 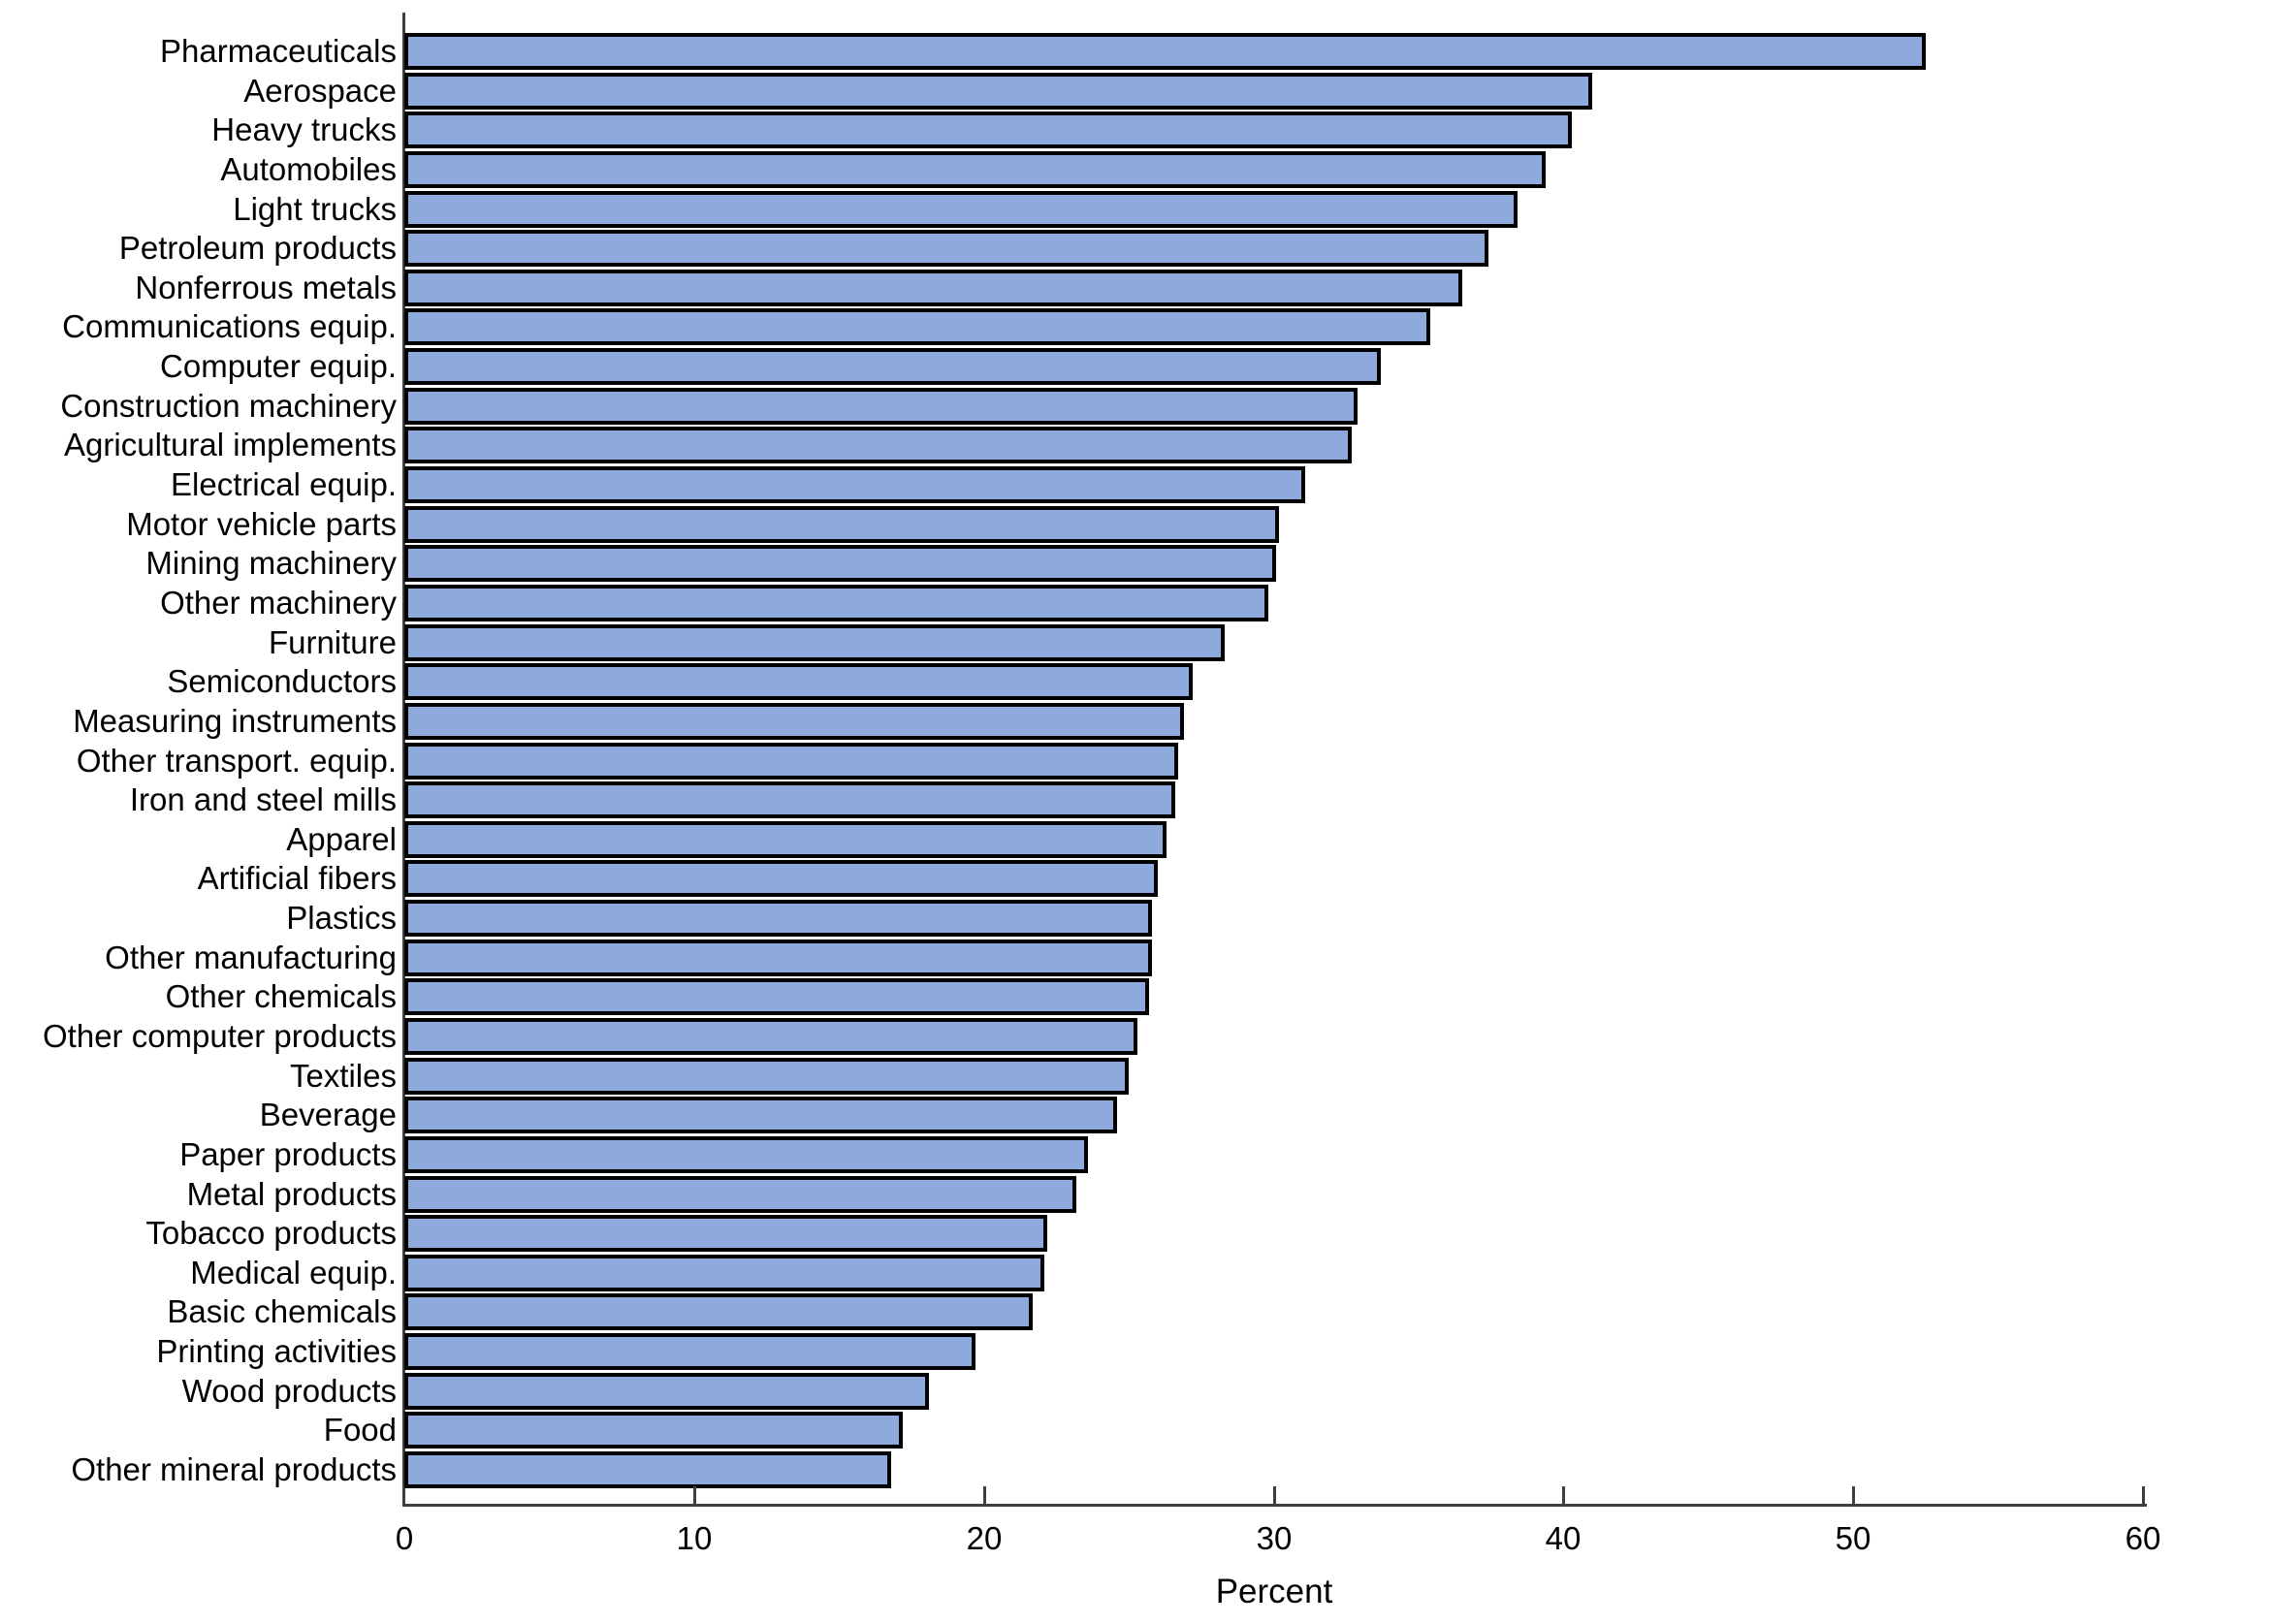 I want to click on category-label-printing-activities: Printing activities, so click(x=276, y=1351).